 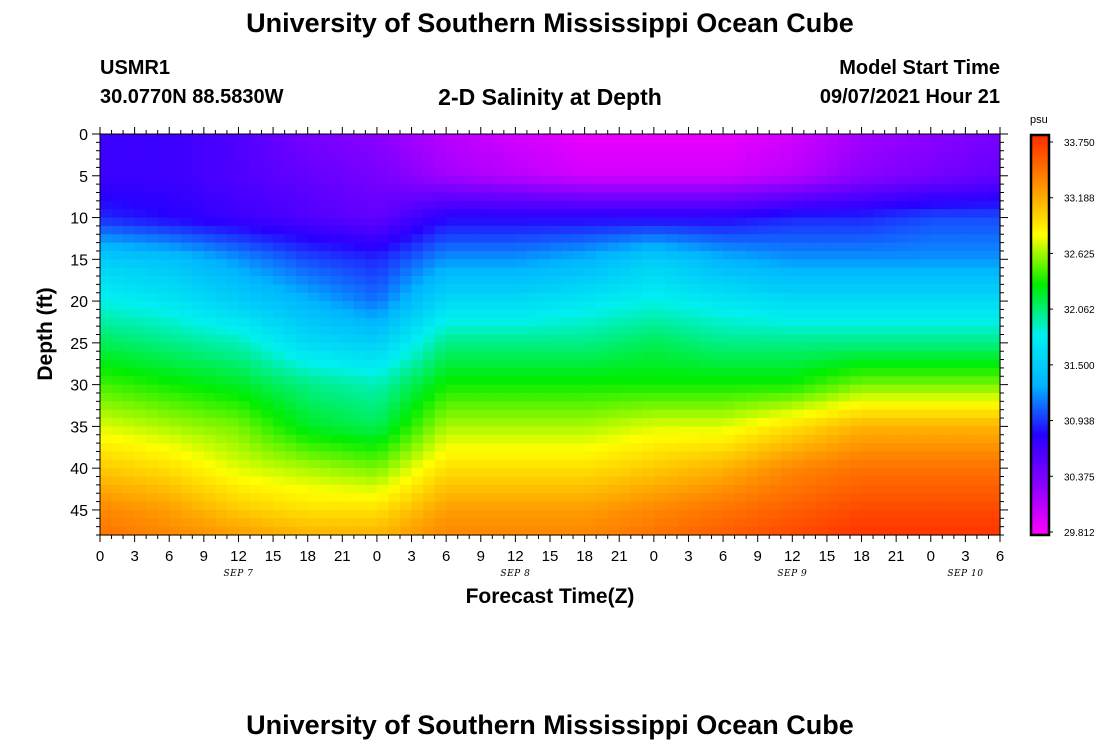 What do you see at coordinates (79, 386) in the screenshot?
I see `y-tick-label: 30` at bounding box center [79, 386].